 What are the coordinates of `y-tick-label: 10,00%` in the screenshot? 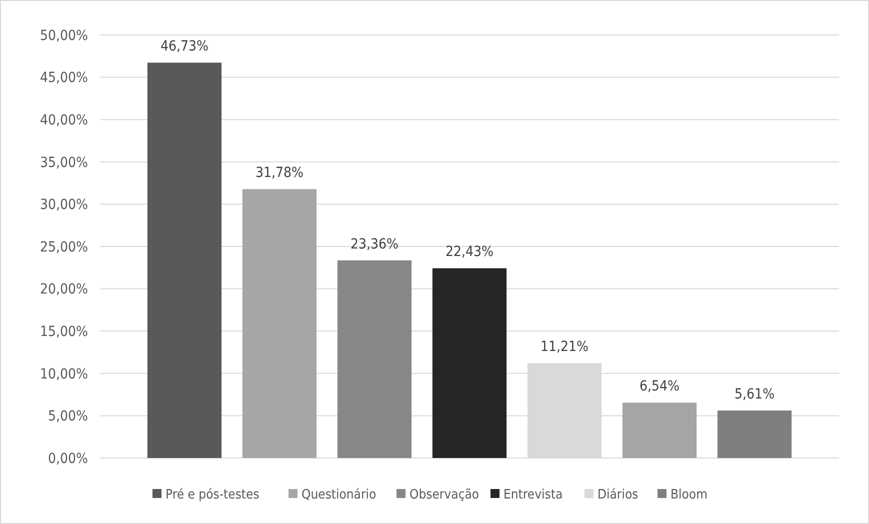 It's located at (64, 374).